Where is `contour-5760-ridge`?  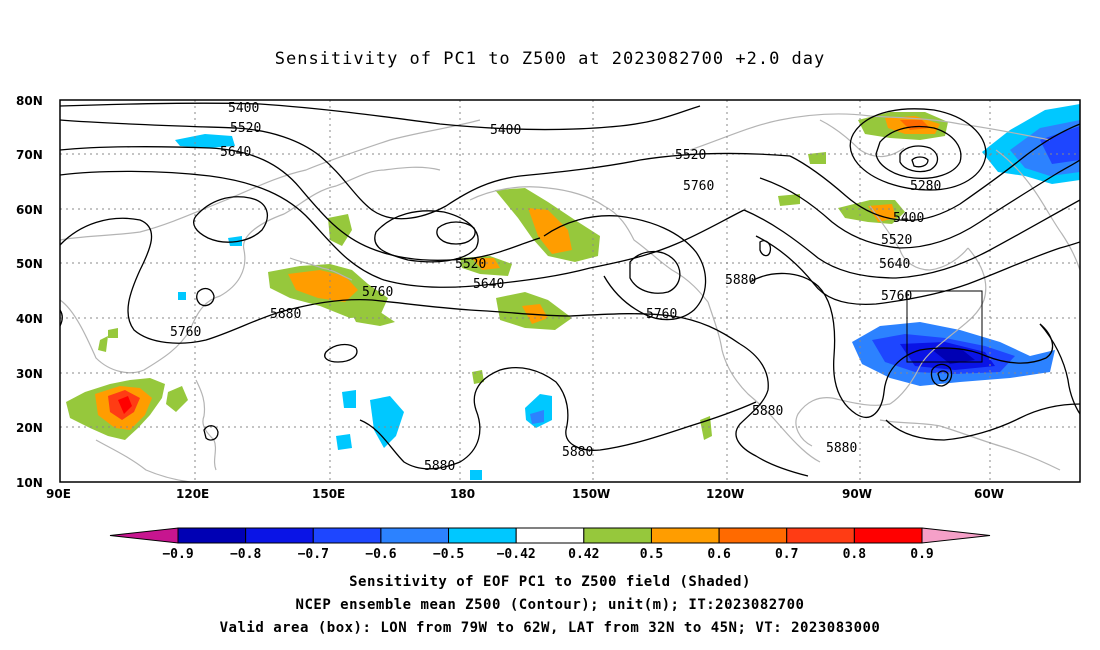
contour-5760-ridge is located at coordinates (655, 272).